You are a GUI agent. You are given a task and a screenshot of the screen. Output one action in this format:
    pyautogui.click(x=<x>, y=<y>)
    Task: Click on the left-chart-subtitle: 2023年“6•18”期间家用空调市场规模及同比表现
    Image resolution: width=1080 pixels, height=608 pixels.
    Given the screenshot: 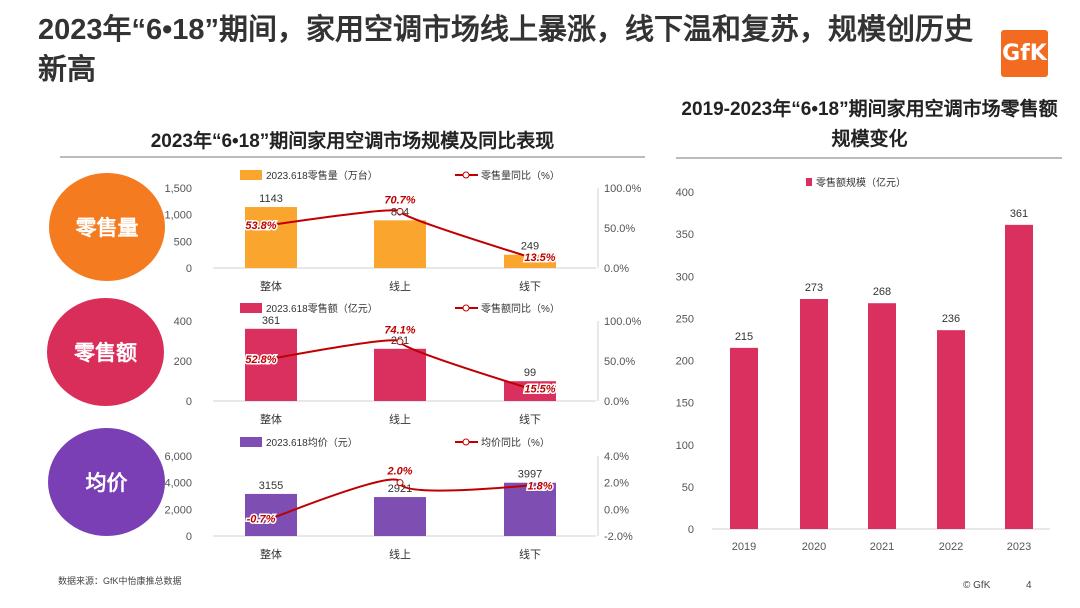 What is the action you would take?
    pyautogui.click(x=352, y=141)
    